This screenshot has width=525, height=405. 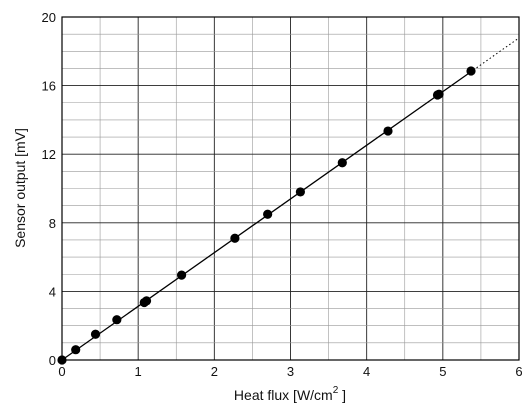 I want to click on y-tick-label: 20, so click(x=49, y=17).